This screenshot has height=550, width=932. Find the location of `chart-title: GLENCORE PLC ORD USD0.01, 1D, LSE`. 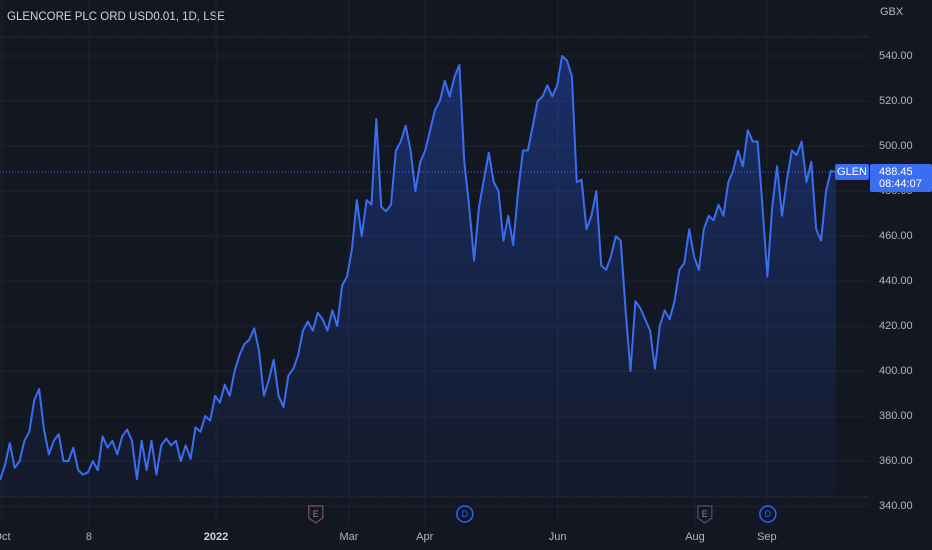

chart-title: GLENCORE PLC ORD USD0.01, 1D, LSE is located at coordinates (116, 17).